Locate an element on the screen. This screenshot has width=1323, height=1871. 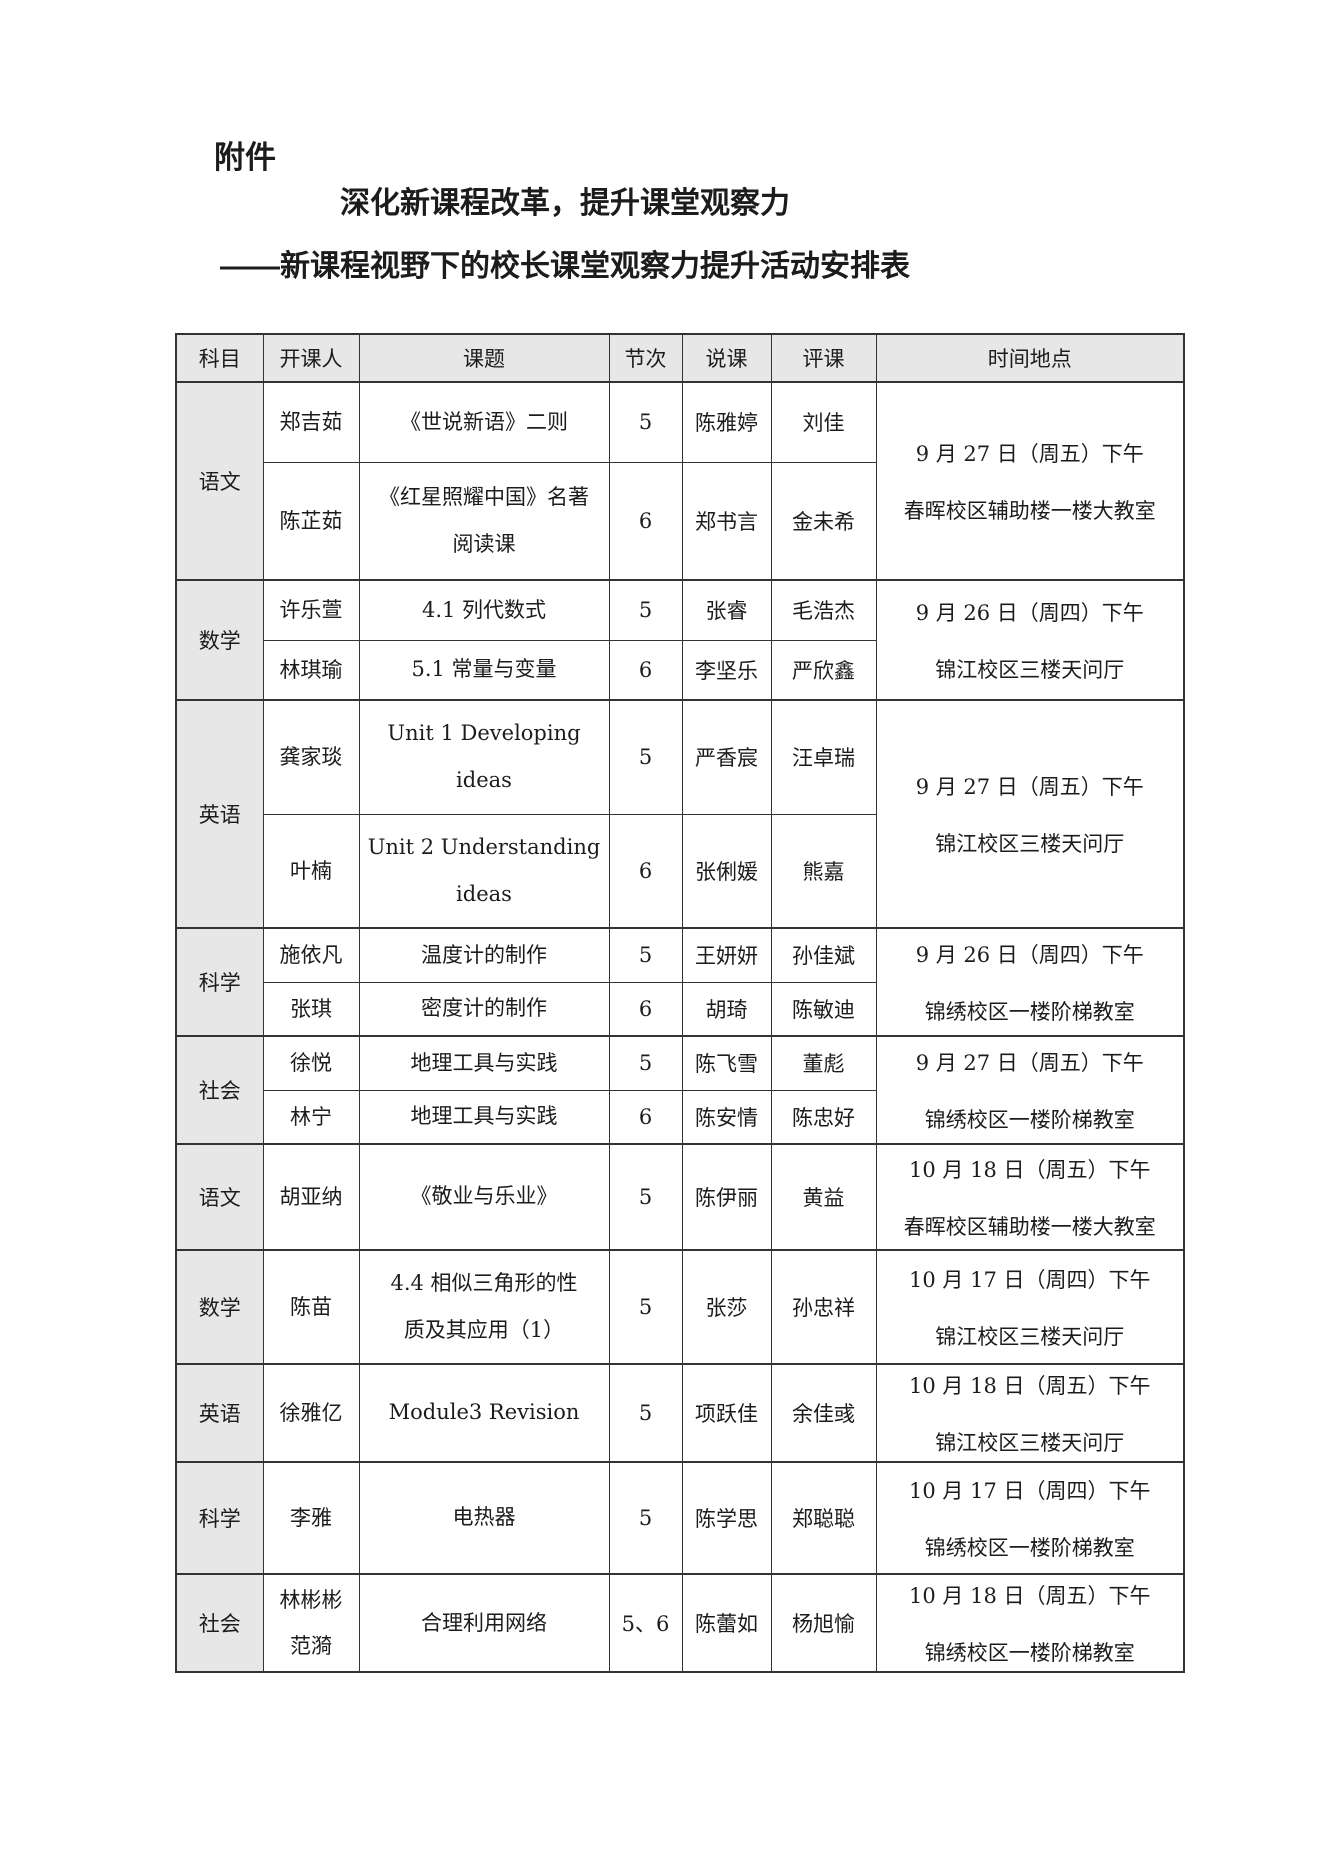
lecture-cell: 陈雅婷 is located at coordinates (726, 422).